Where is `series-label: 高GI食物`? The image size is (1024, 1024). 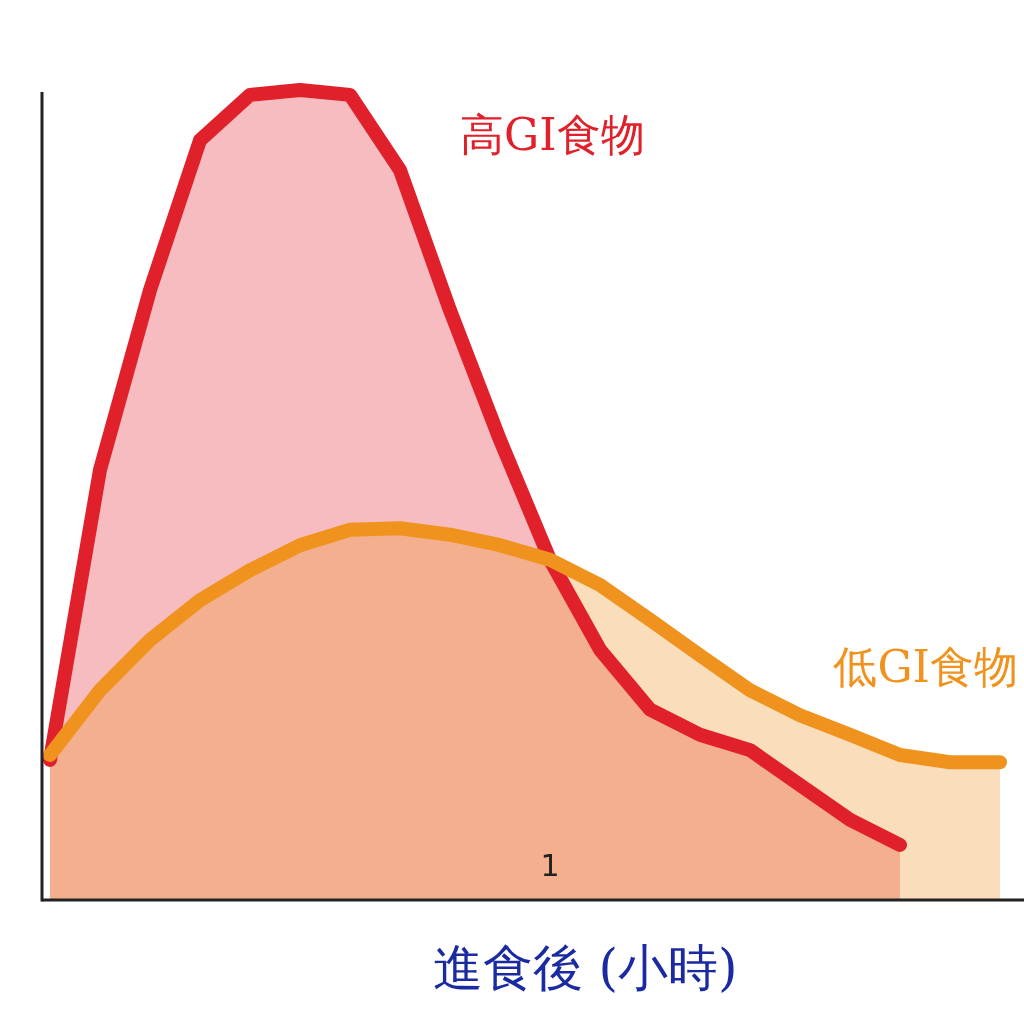 series-label: 高GI食物 is located at coordinates (552, 134).